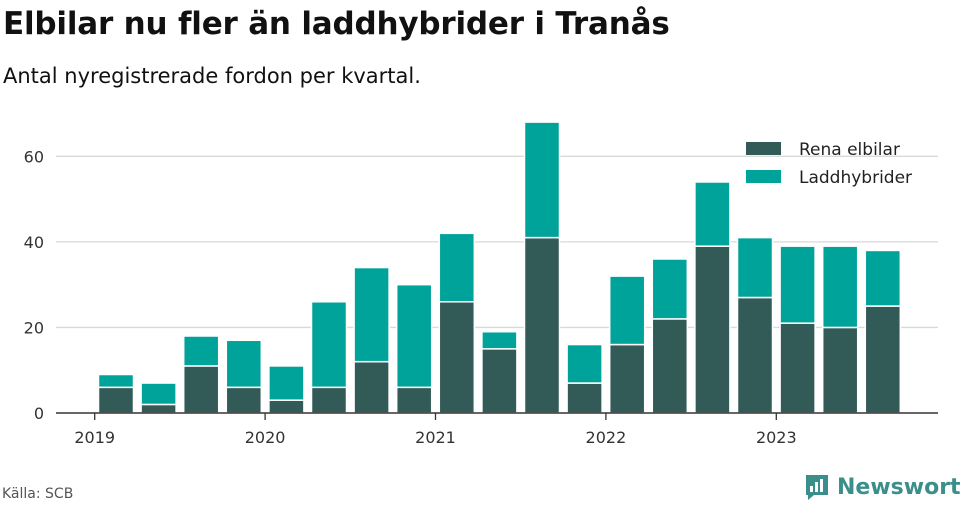 The width and height of the screenshot is (960, 505). Describe the element at coordinates (94, 437) in the screenshot. I see `x-tick-label: 2019` at that location.